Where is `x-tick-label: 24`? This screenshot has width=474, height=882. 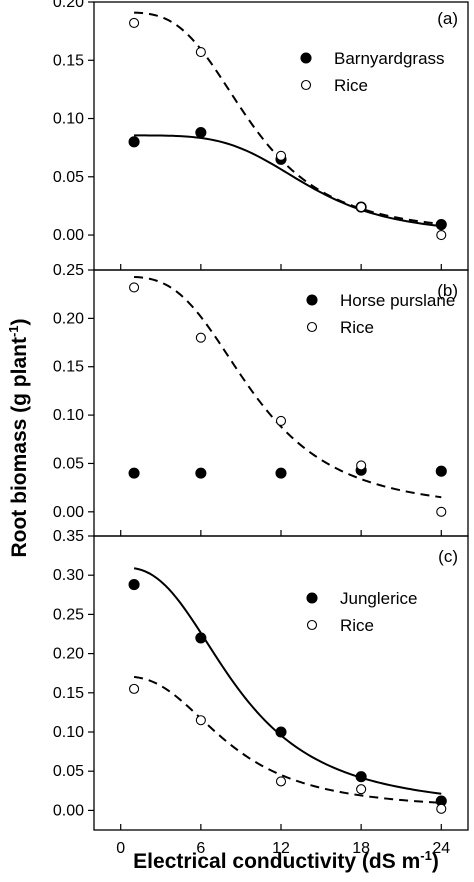 x-tick-label: 24 is located at coordinates (441, 848).